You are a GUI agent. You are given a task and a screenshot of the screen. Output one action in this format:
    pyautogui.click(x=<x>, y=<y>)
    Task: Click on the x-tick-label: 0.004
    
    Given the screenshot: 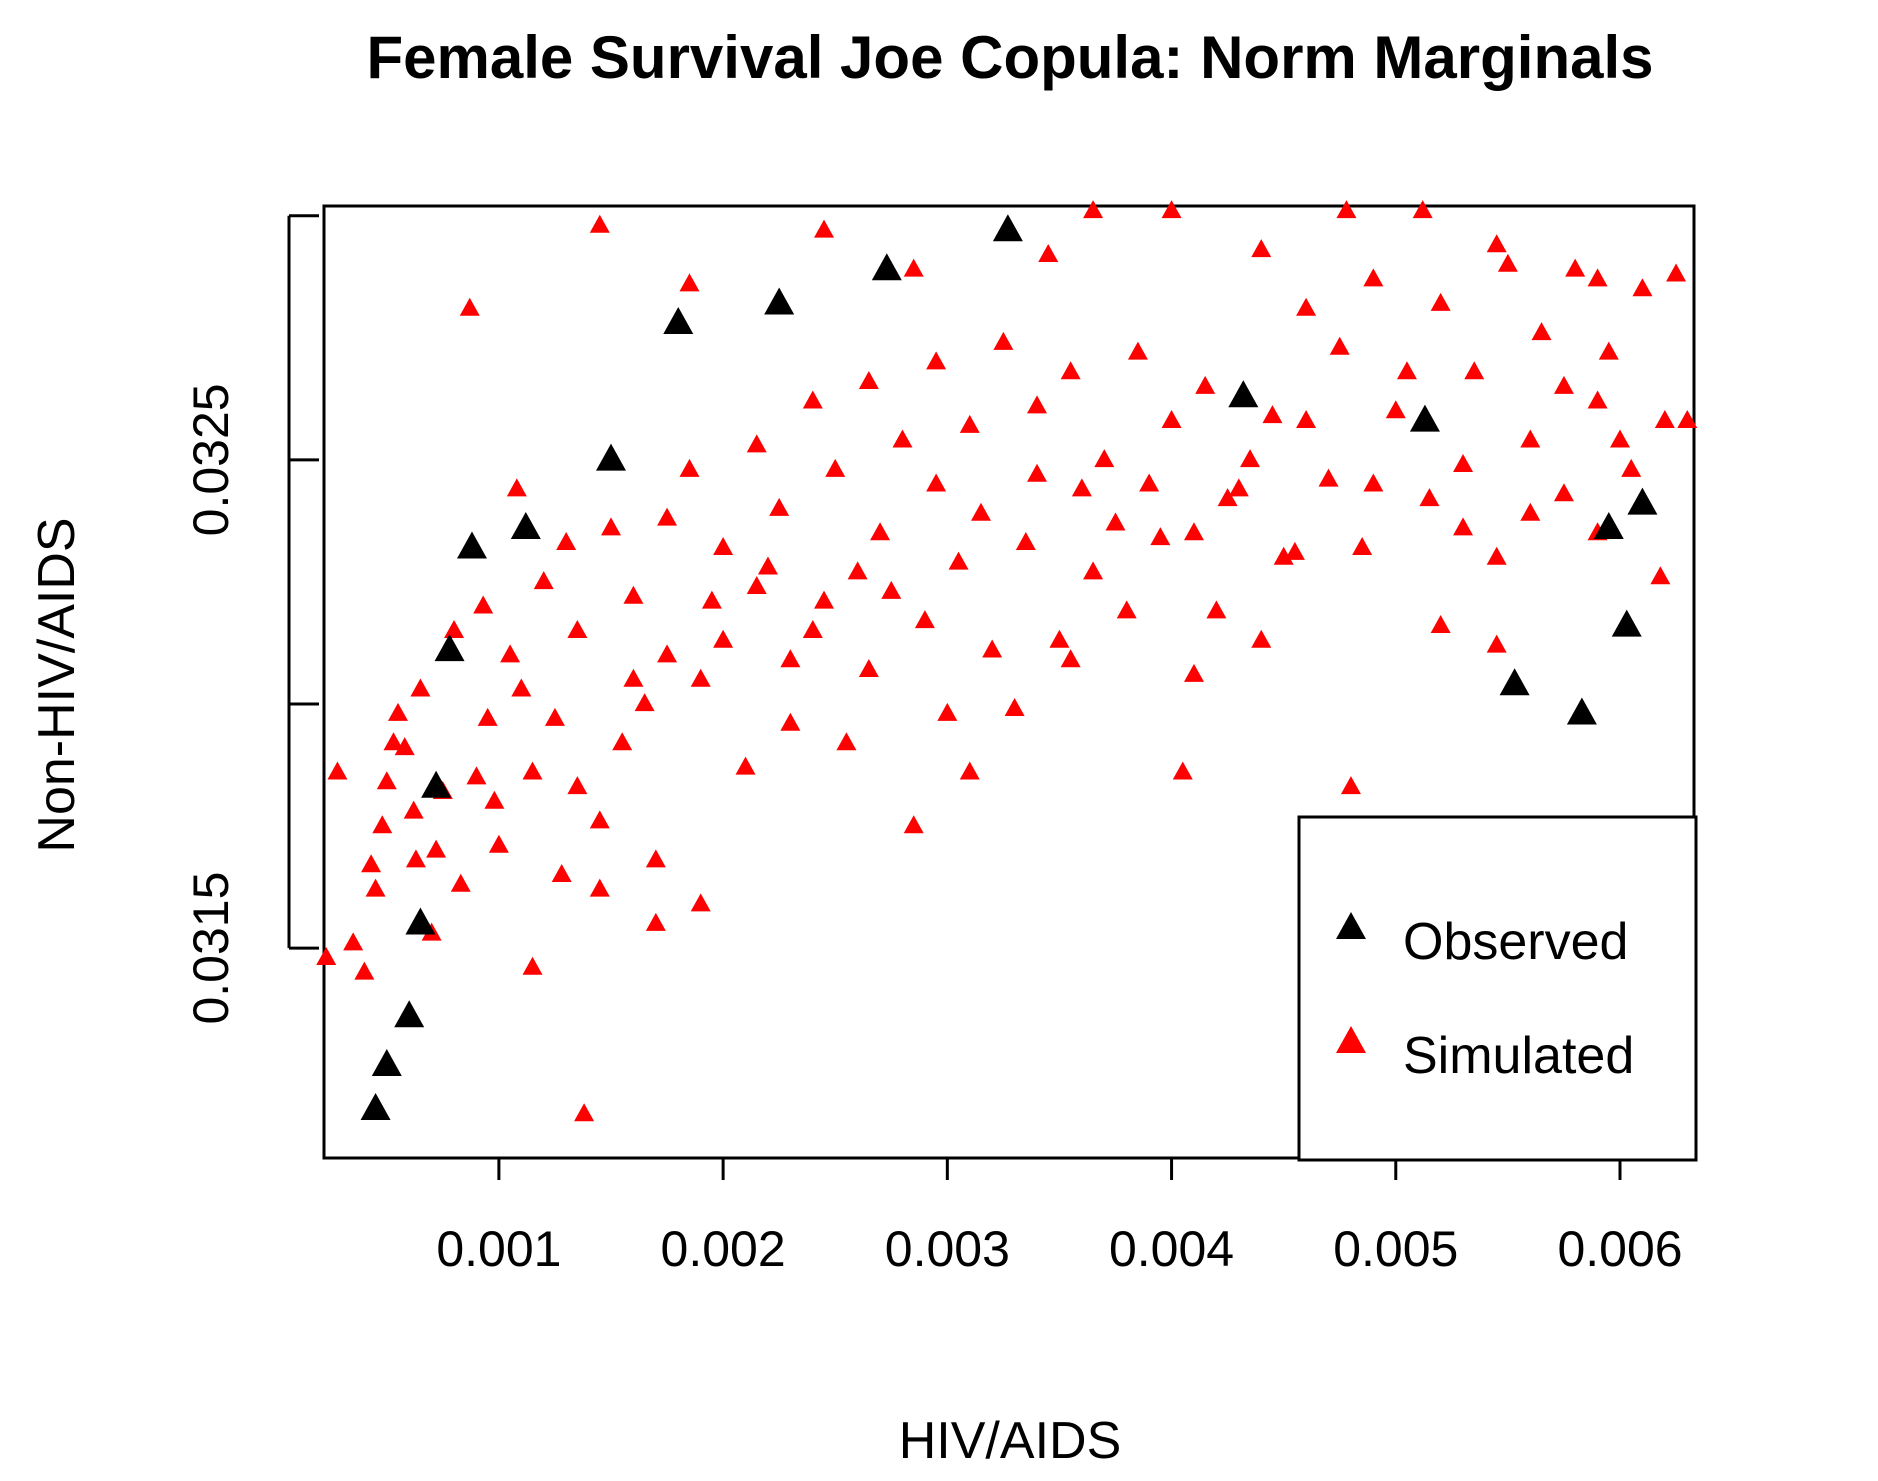 What is the action you would take?
    pyautogui.click(x=1171, y=1249)
    